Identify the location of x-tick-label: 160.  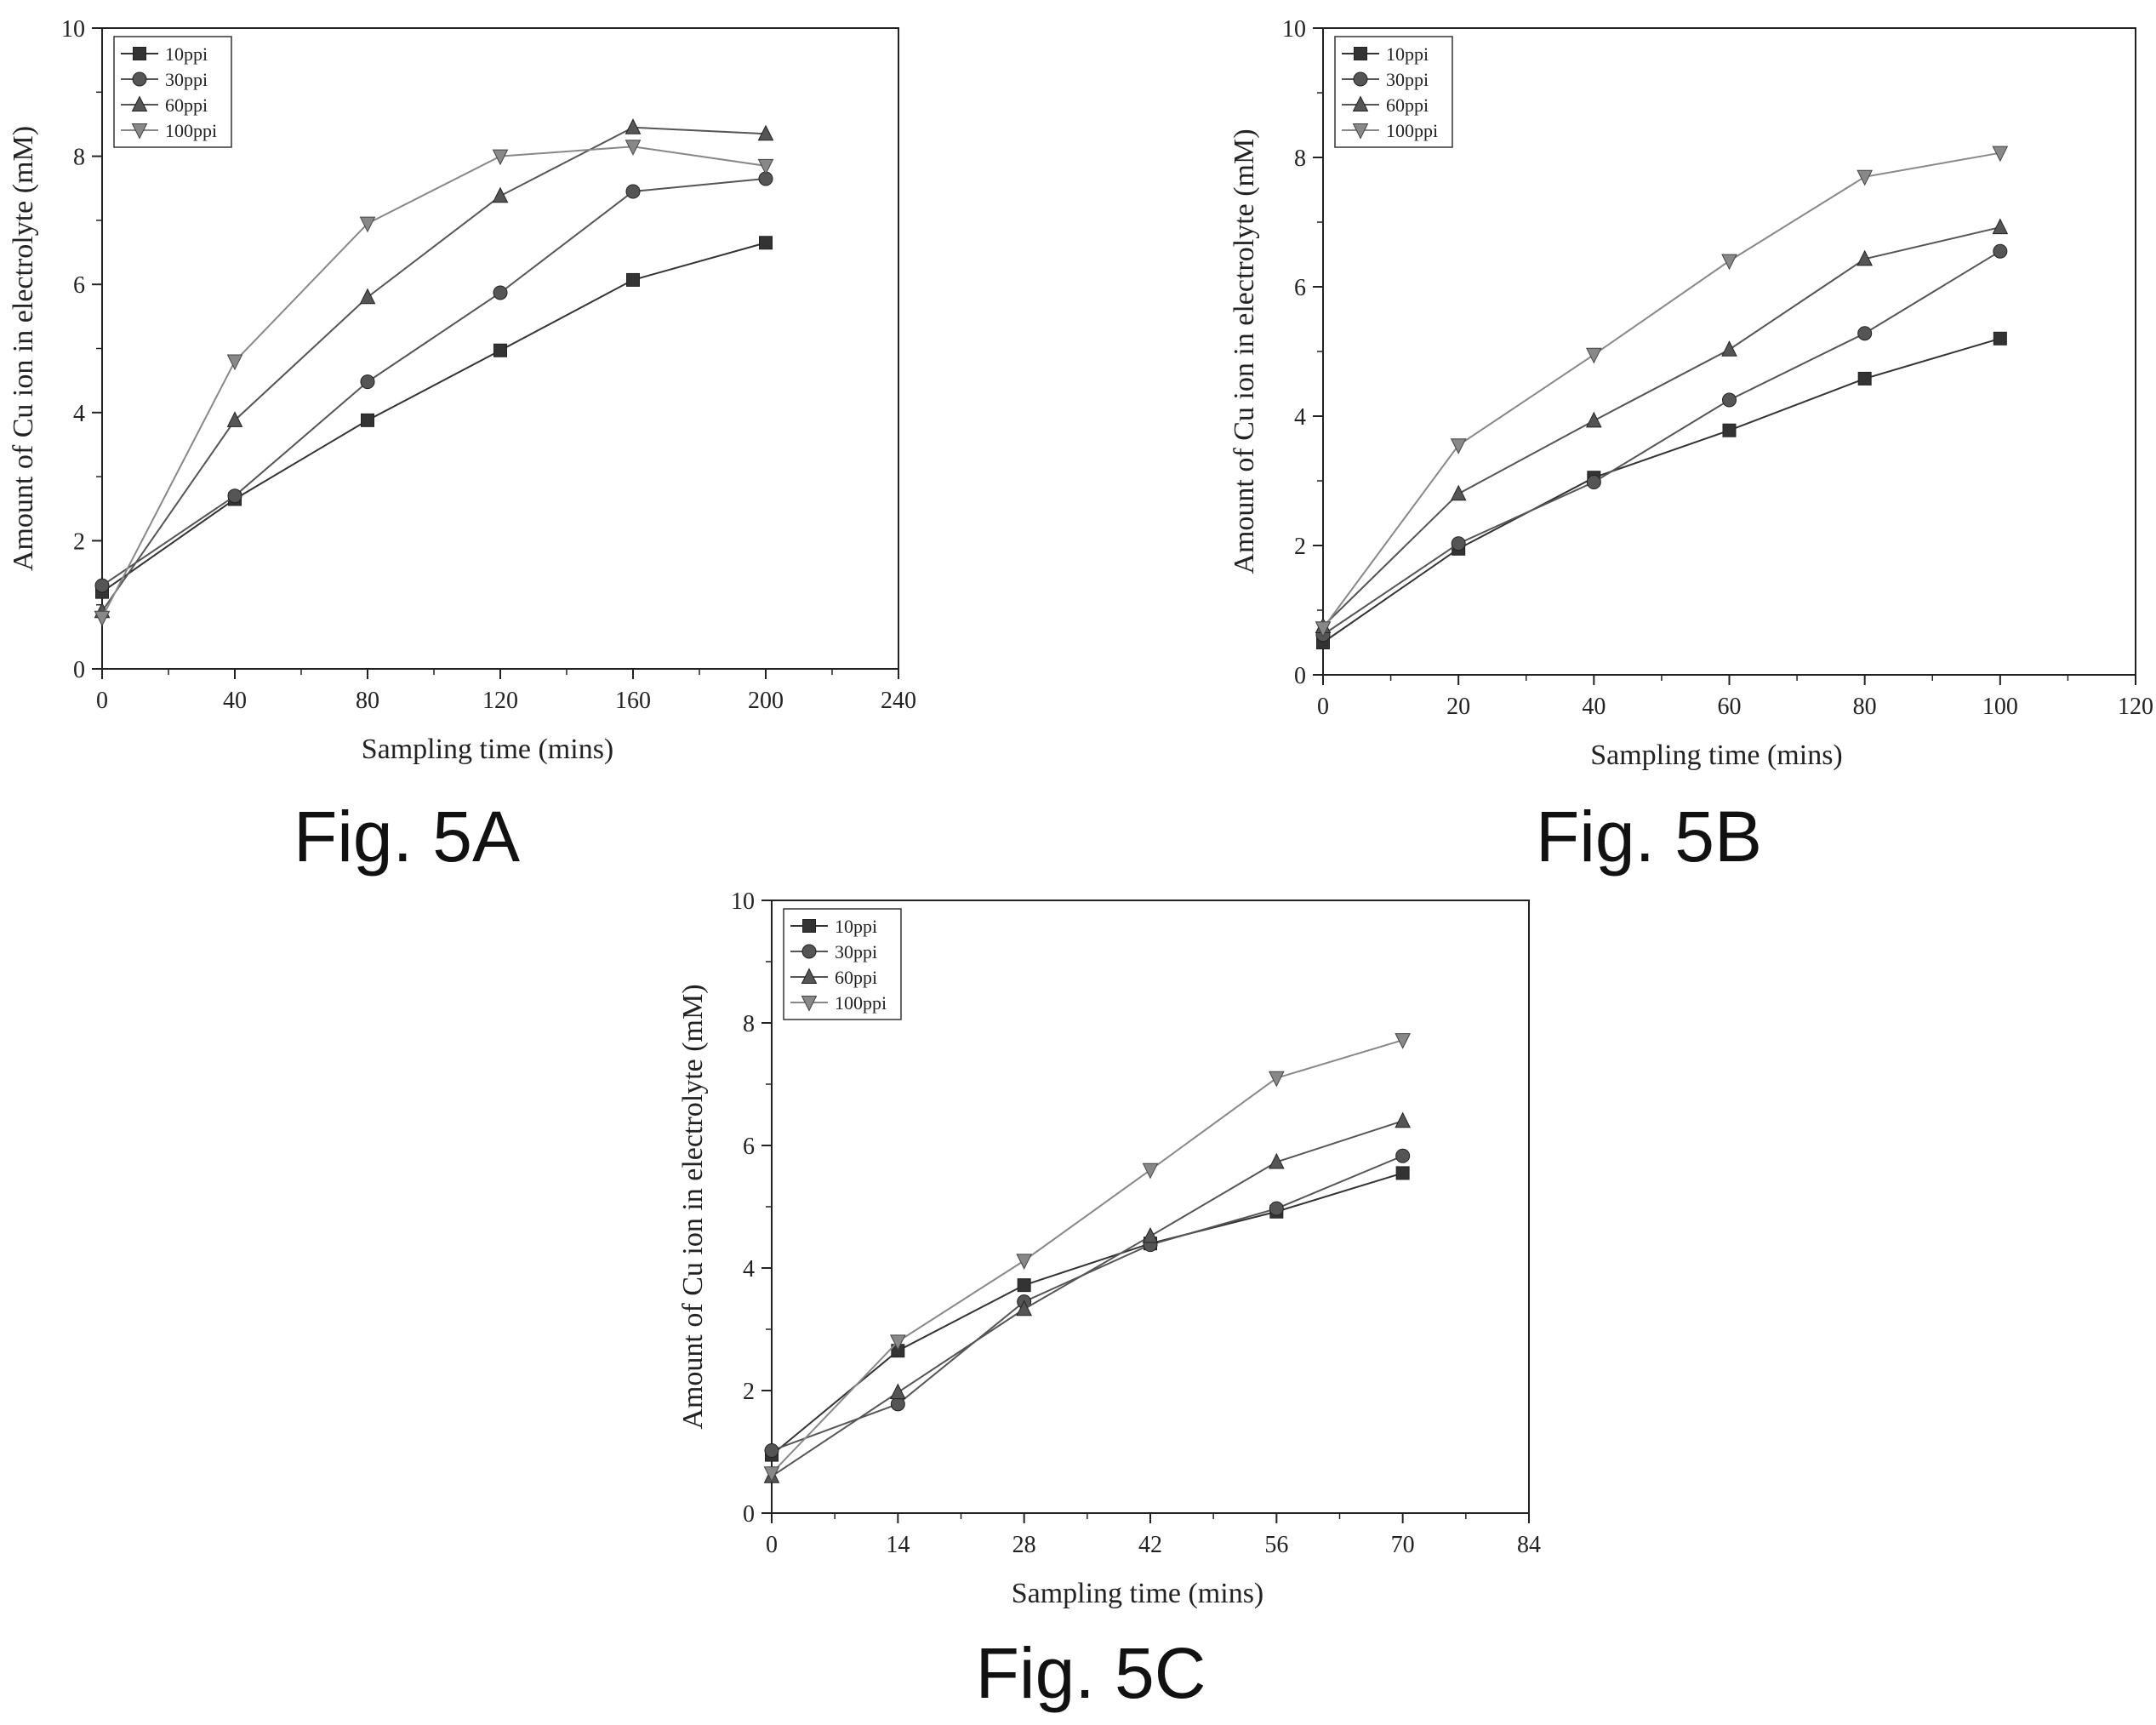
(633, 701).